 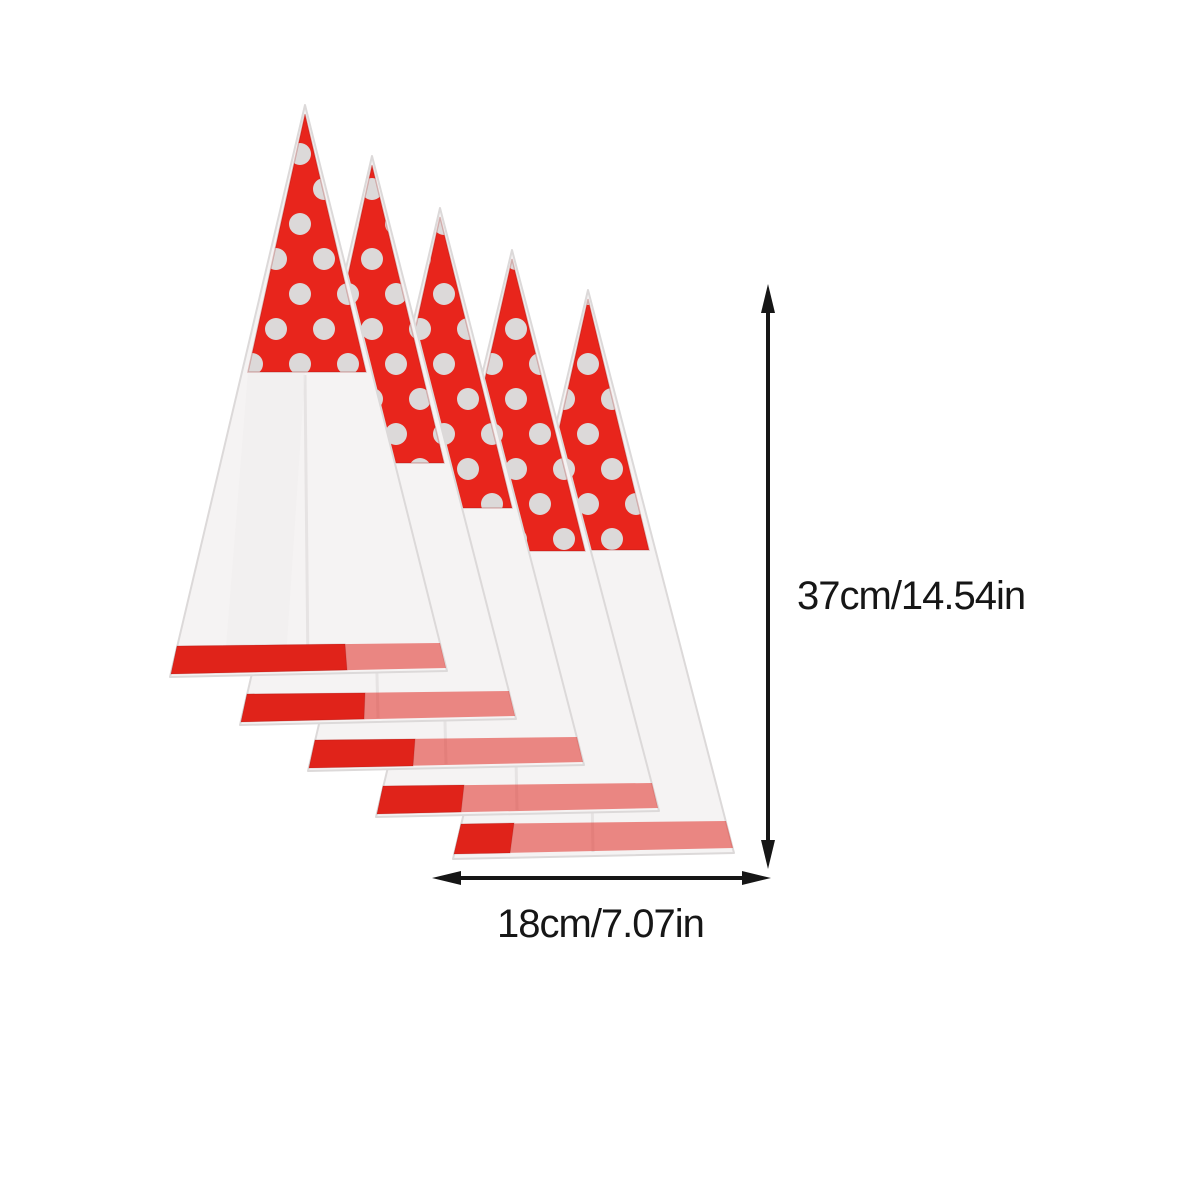 What do you see at coordinates (446, 878) in the screenshot?
I see `width-arrow-left-head` at bounding box center [446, 878].